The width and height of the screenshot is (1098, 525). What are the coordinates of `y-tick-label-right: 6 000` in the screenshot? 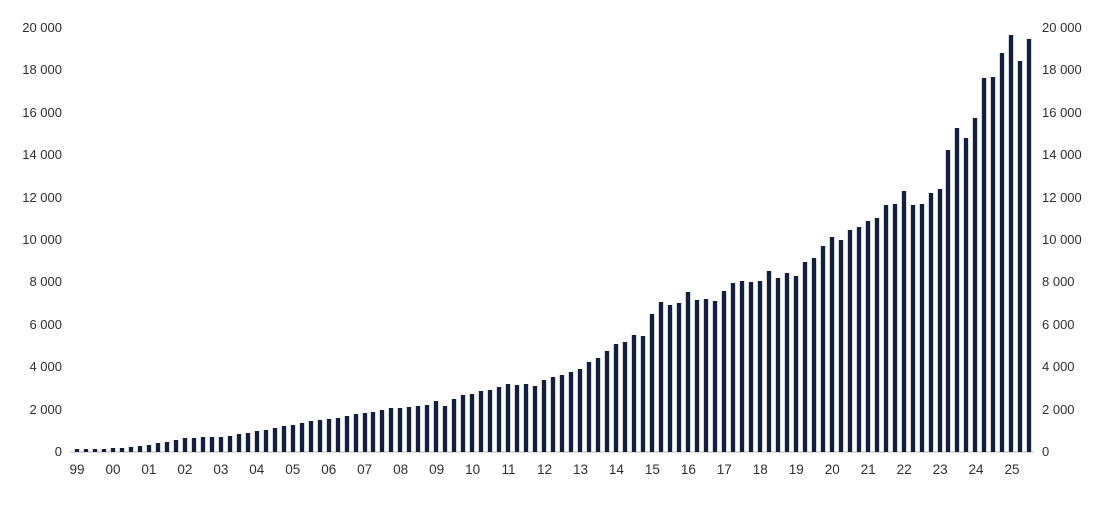 It's located at (1058, 324).